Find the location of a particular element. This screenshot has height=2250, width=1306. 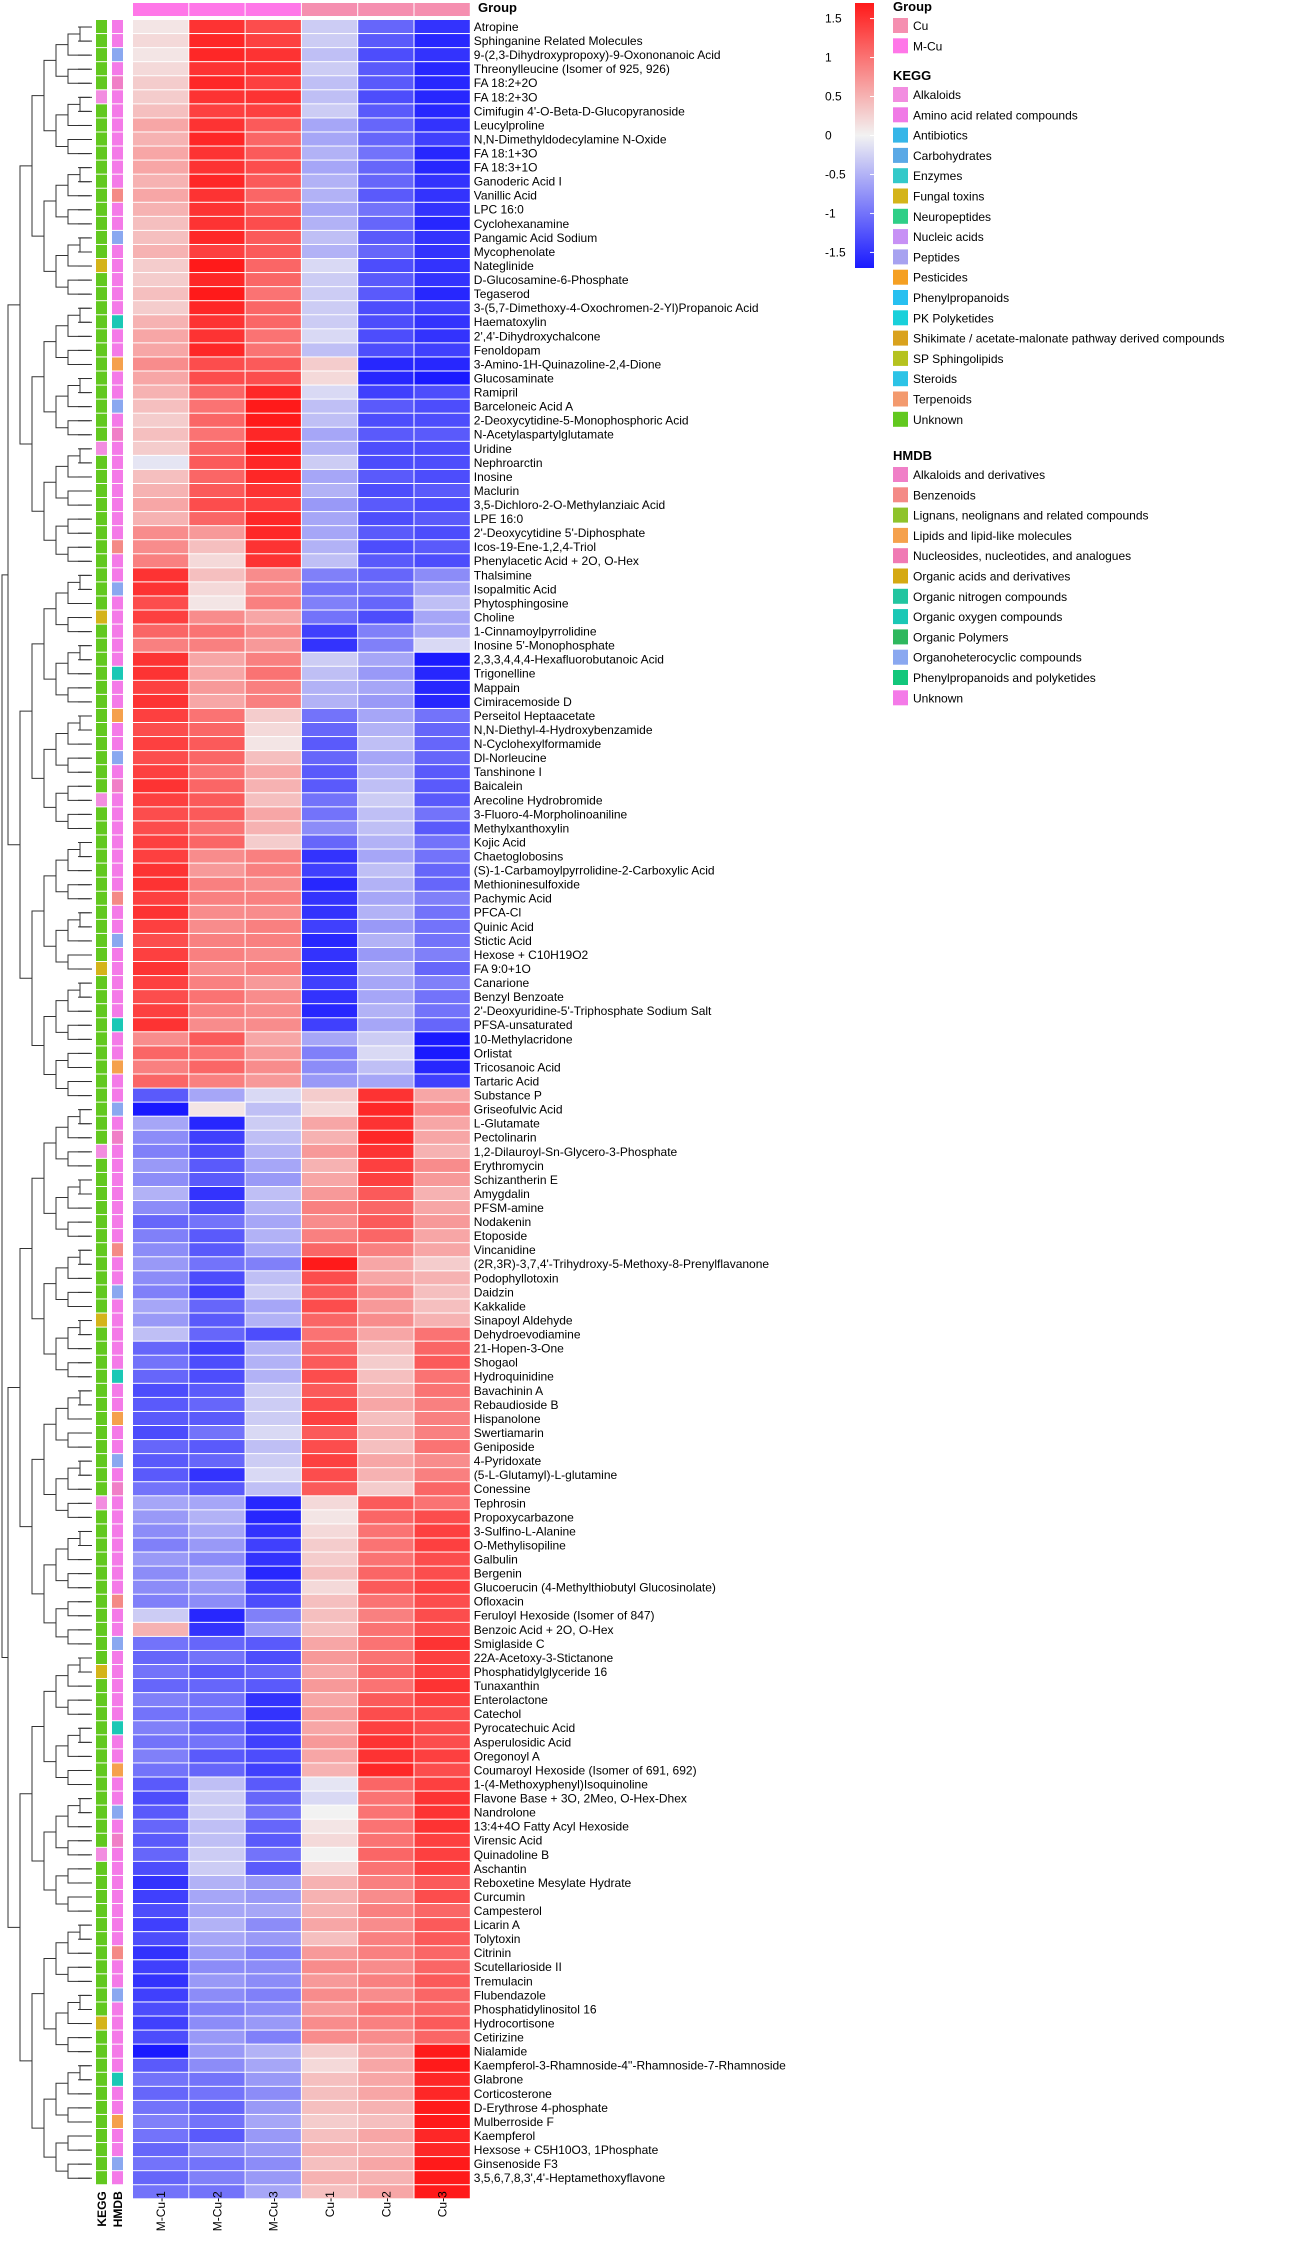

kegg-legend-label: Steroids is located at coordinates (935, 379).